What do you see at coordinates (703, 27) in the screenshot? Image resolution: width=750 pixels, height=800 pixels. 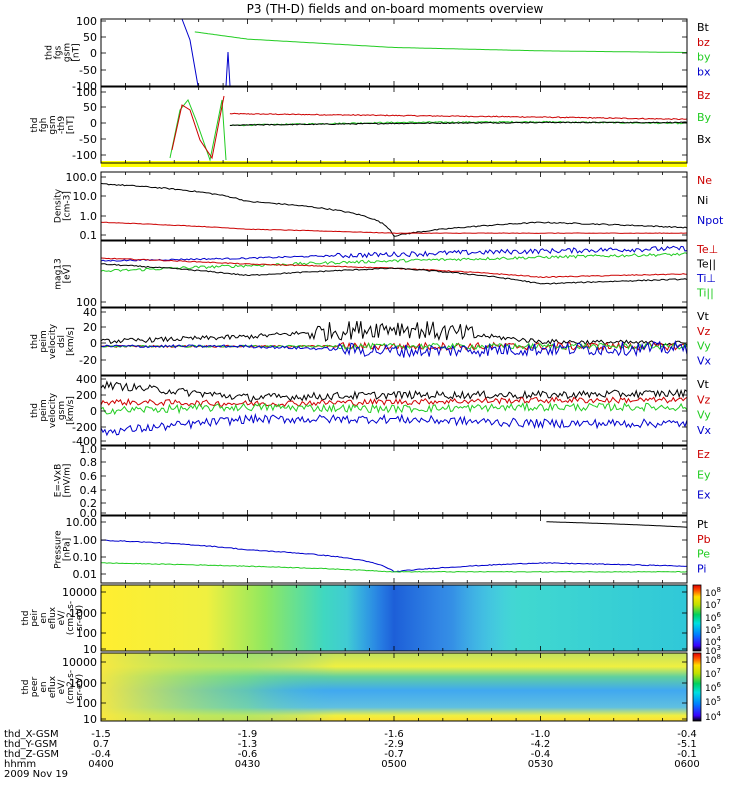 I see `legend-fgs-bt: Bt` at bounding box center [703, 27].